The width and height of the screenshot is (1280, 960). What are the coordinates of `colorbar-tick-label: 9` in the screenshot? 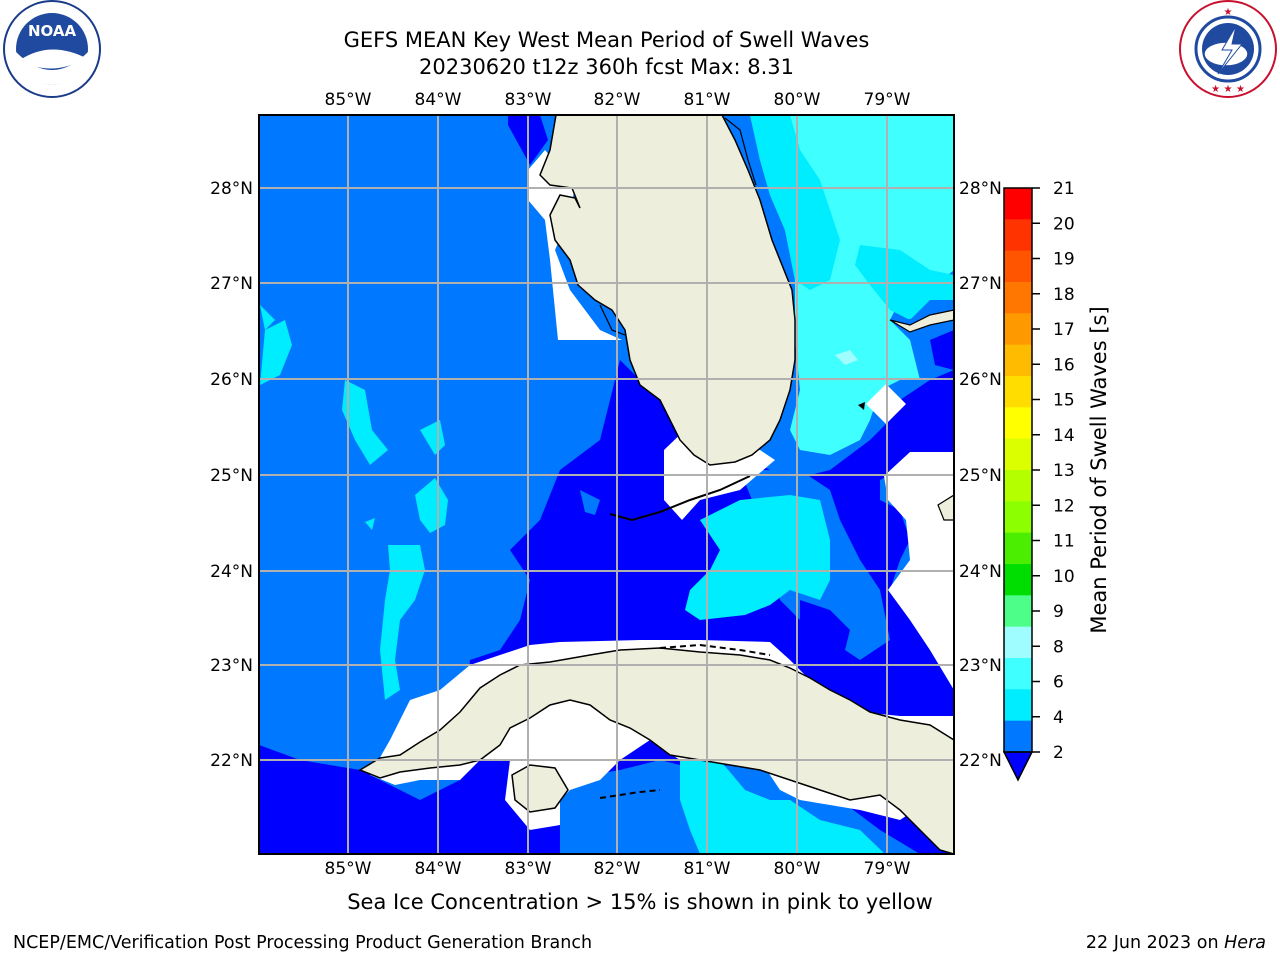 It's located at (1058, 612).